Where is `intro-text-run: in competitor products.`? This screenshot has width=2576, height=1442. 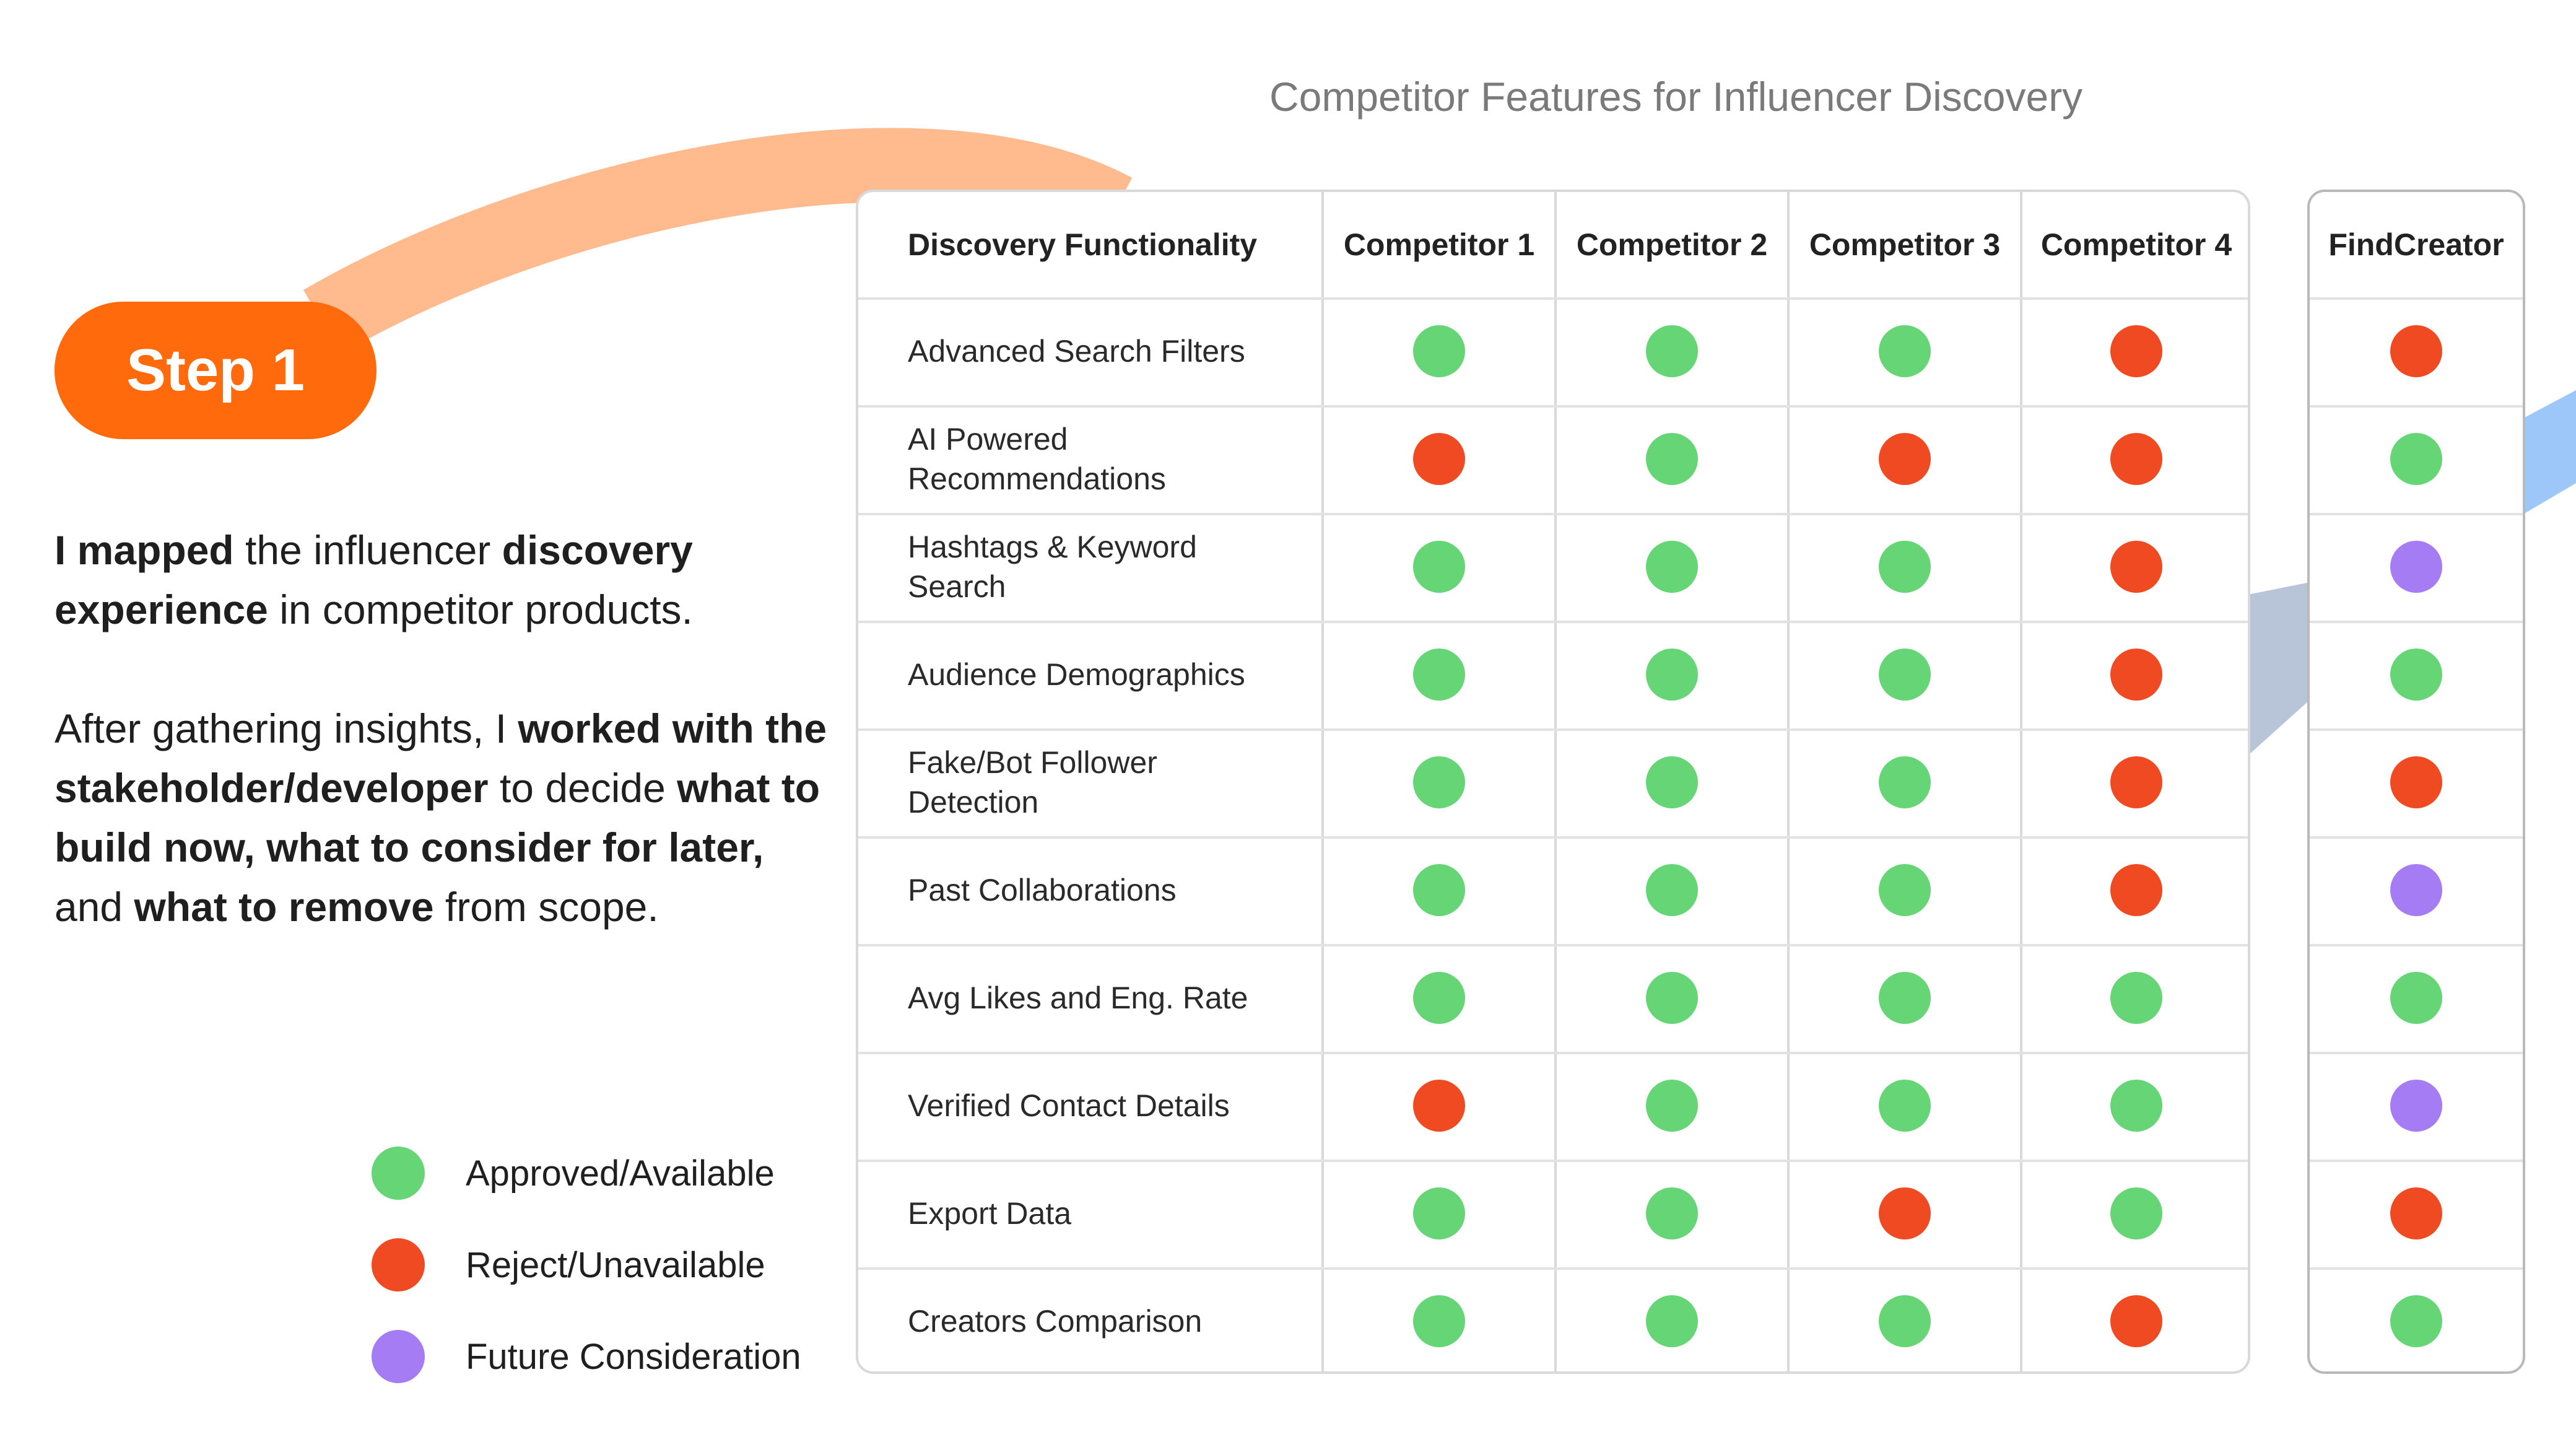 intro-text-run: in competitor products. is located at coordinates (480, 609).